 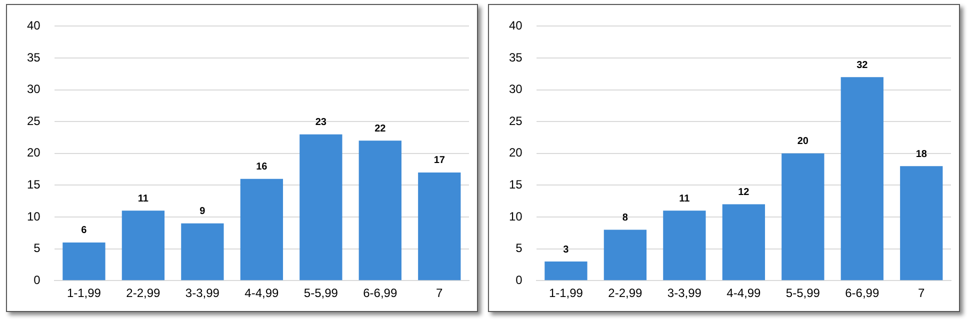 I want to click on data-label: 18, so click(x=922, y=154).